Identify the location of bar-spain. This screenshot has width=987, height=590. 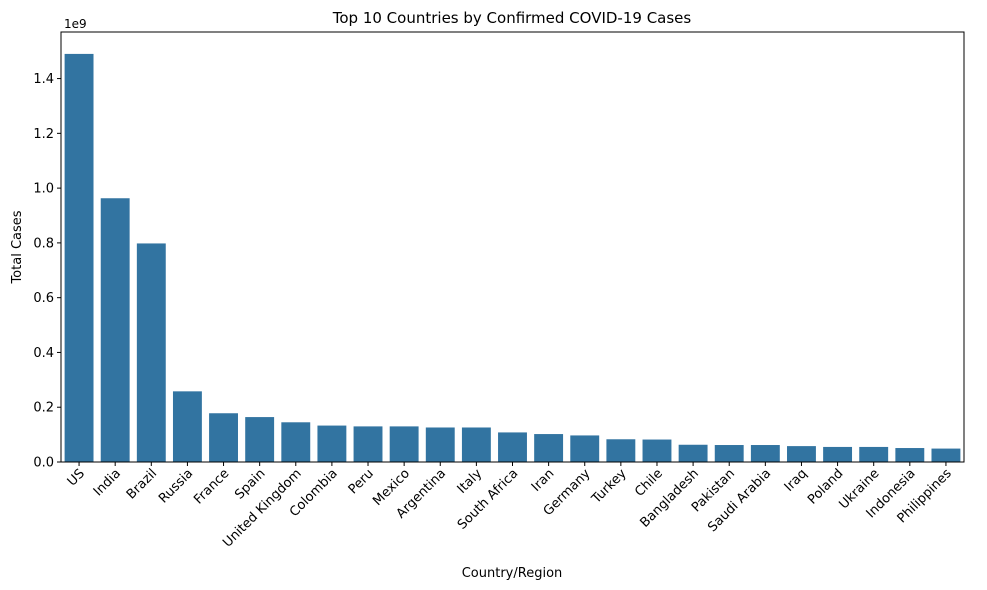
(260, 439).